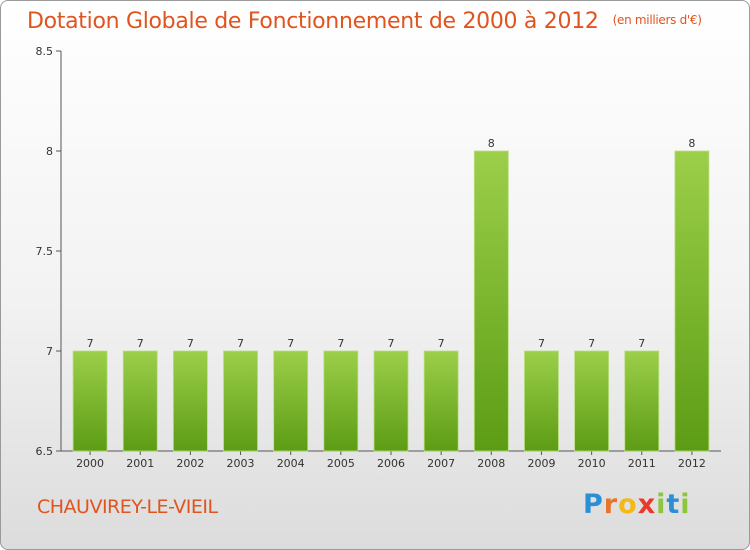  Describe the element at coordinates (592, 401) in the screenshot. I see `bar-2010` at that location.